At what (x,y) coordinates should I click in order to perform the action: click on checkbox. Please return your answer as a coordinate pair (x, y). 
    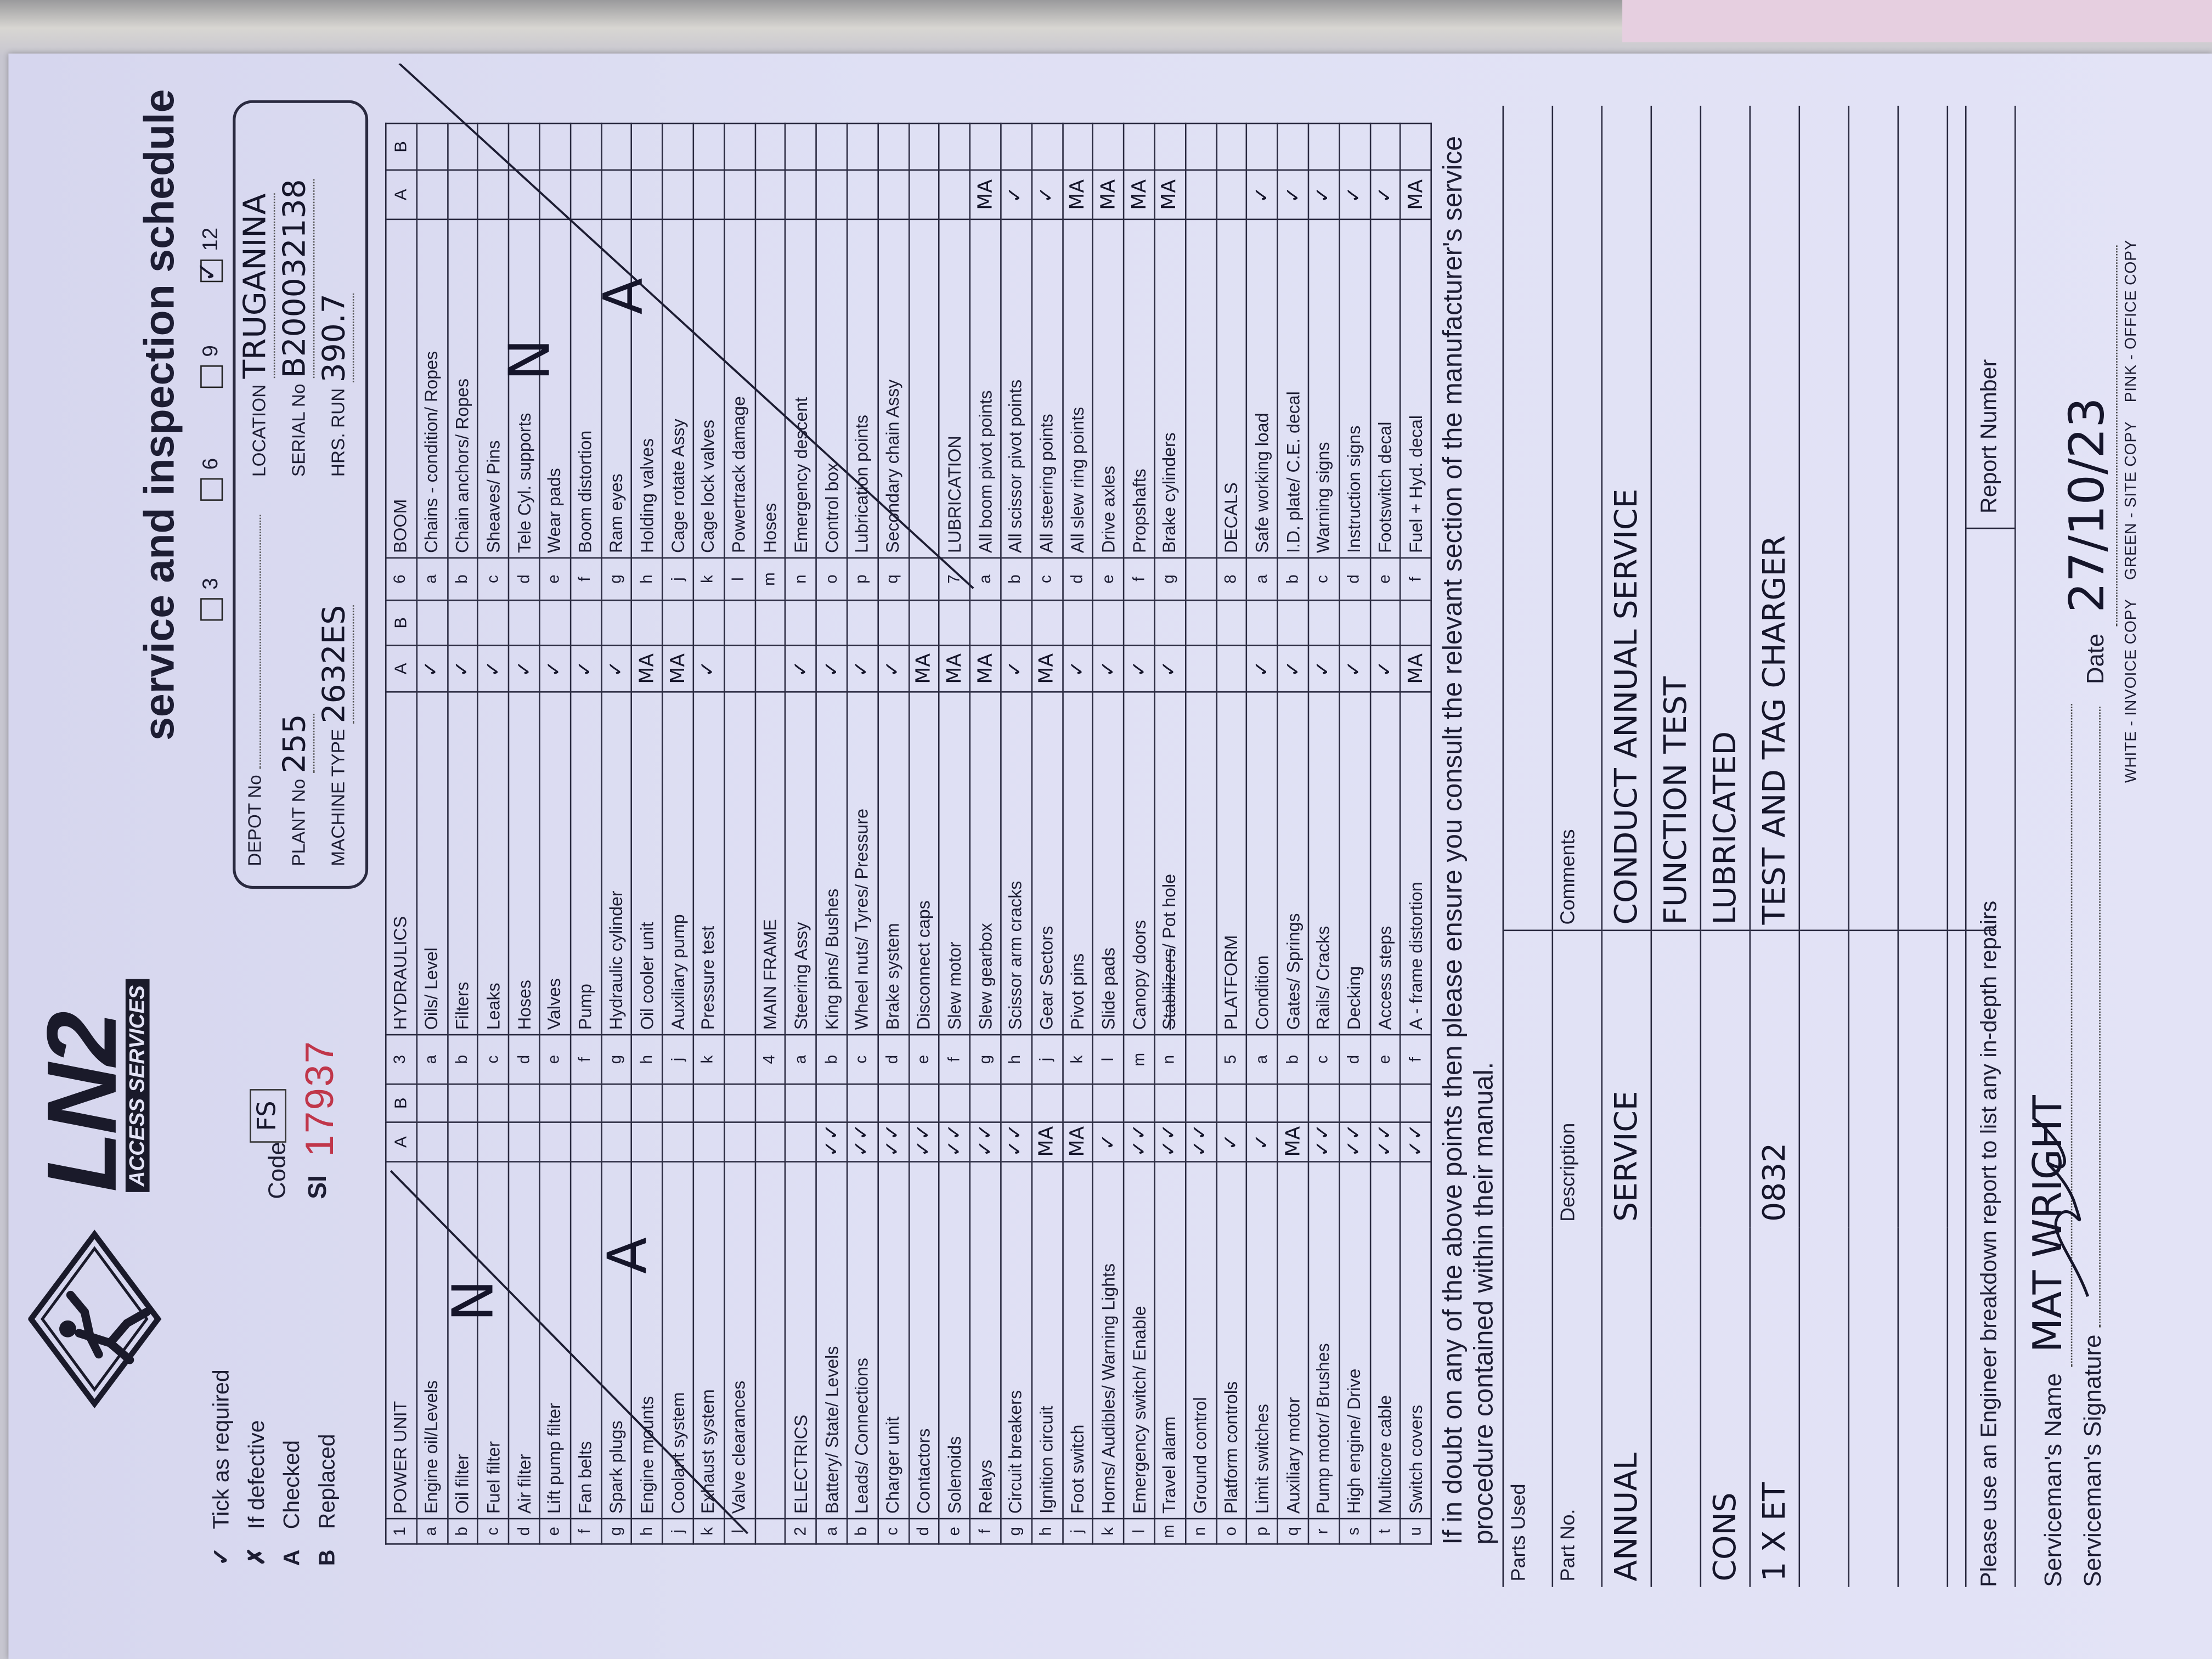
    Looking at the image, I should click on (210, 376).